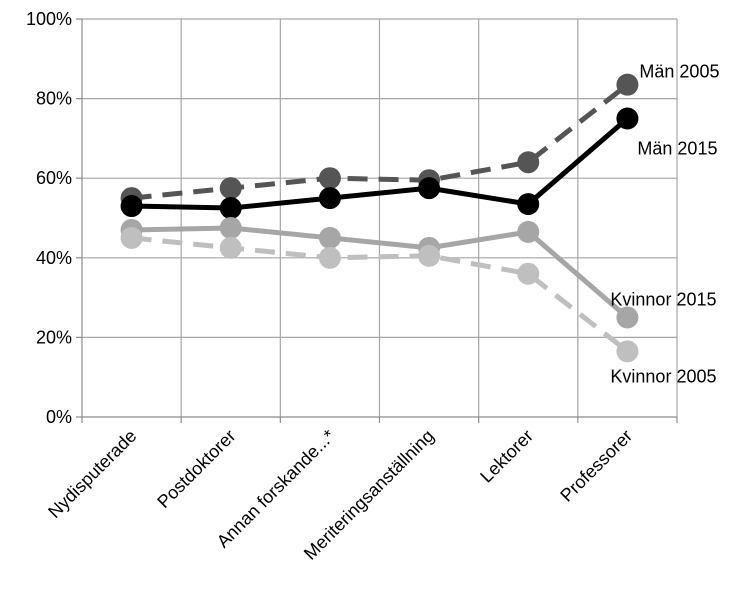  I want to click on y-tick-label: 40%, so click(54, 258).